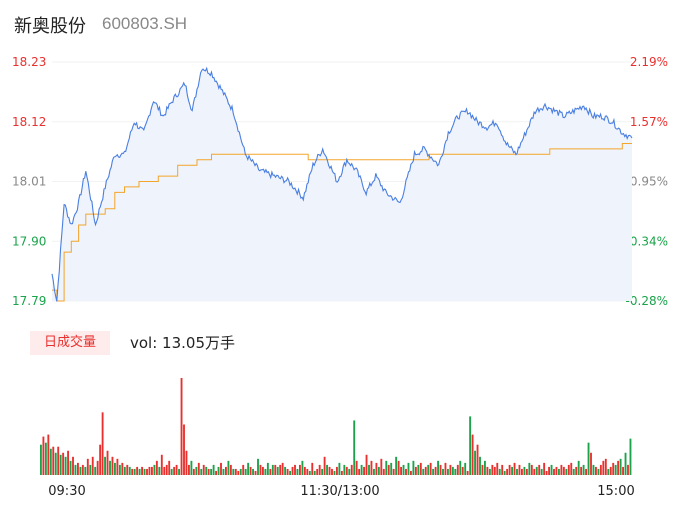  What do you see at coordinates (29, 182) in the screenshot?
I see `y-left-tick-label: 18.01` at bounding box center [29, 182].